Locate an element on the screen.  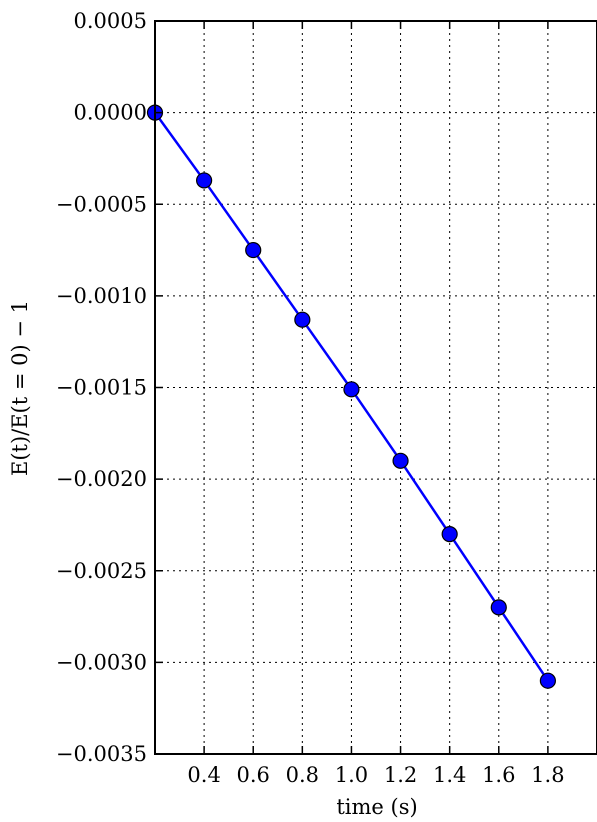
y-axis-label: E(t)/E(t = 0) − 1 is located at coordinates (20, 388).